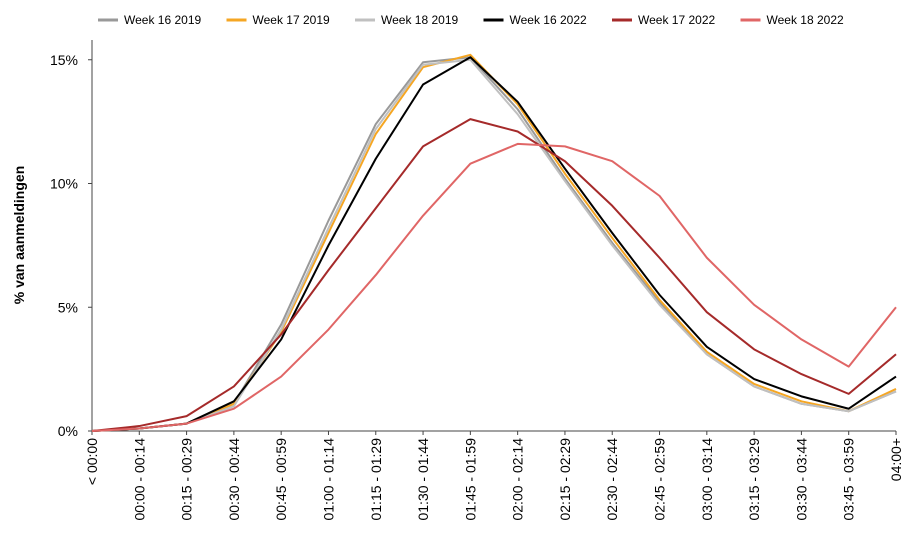 The image size is (903, 535). I want to click on x-tick-label: 03:45 - 03:59, so click(849, 479).